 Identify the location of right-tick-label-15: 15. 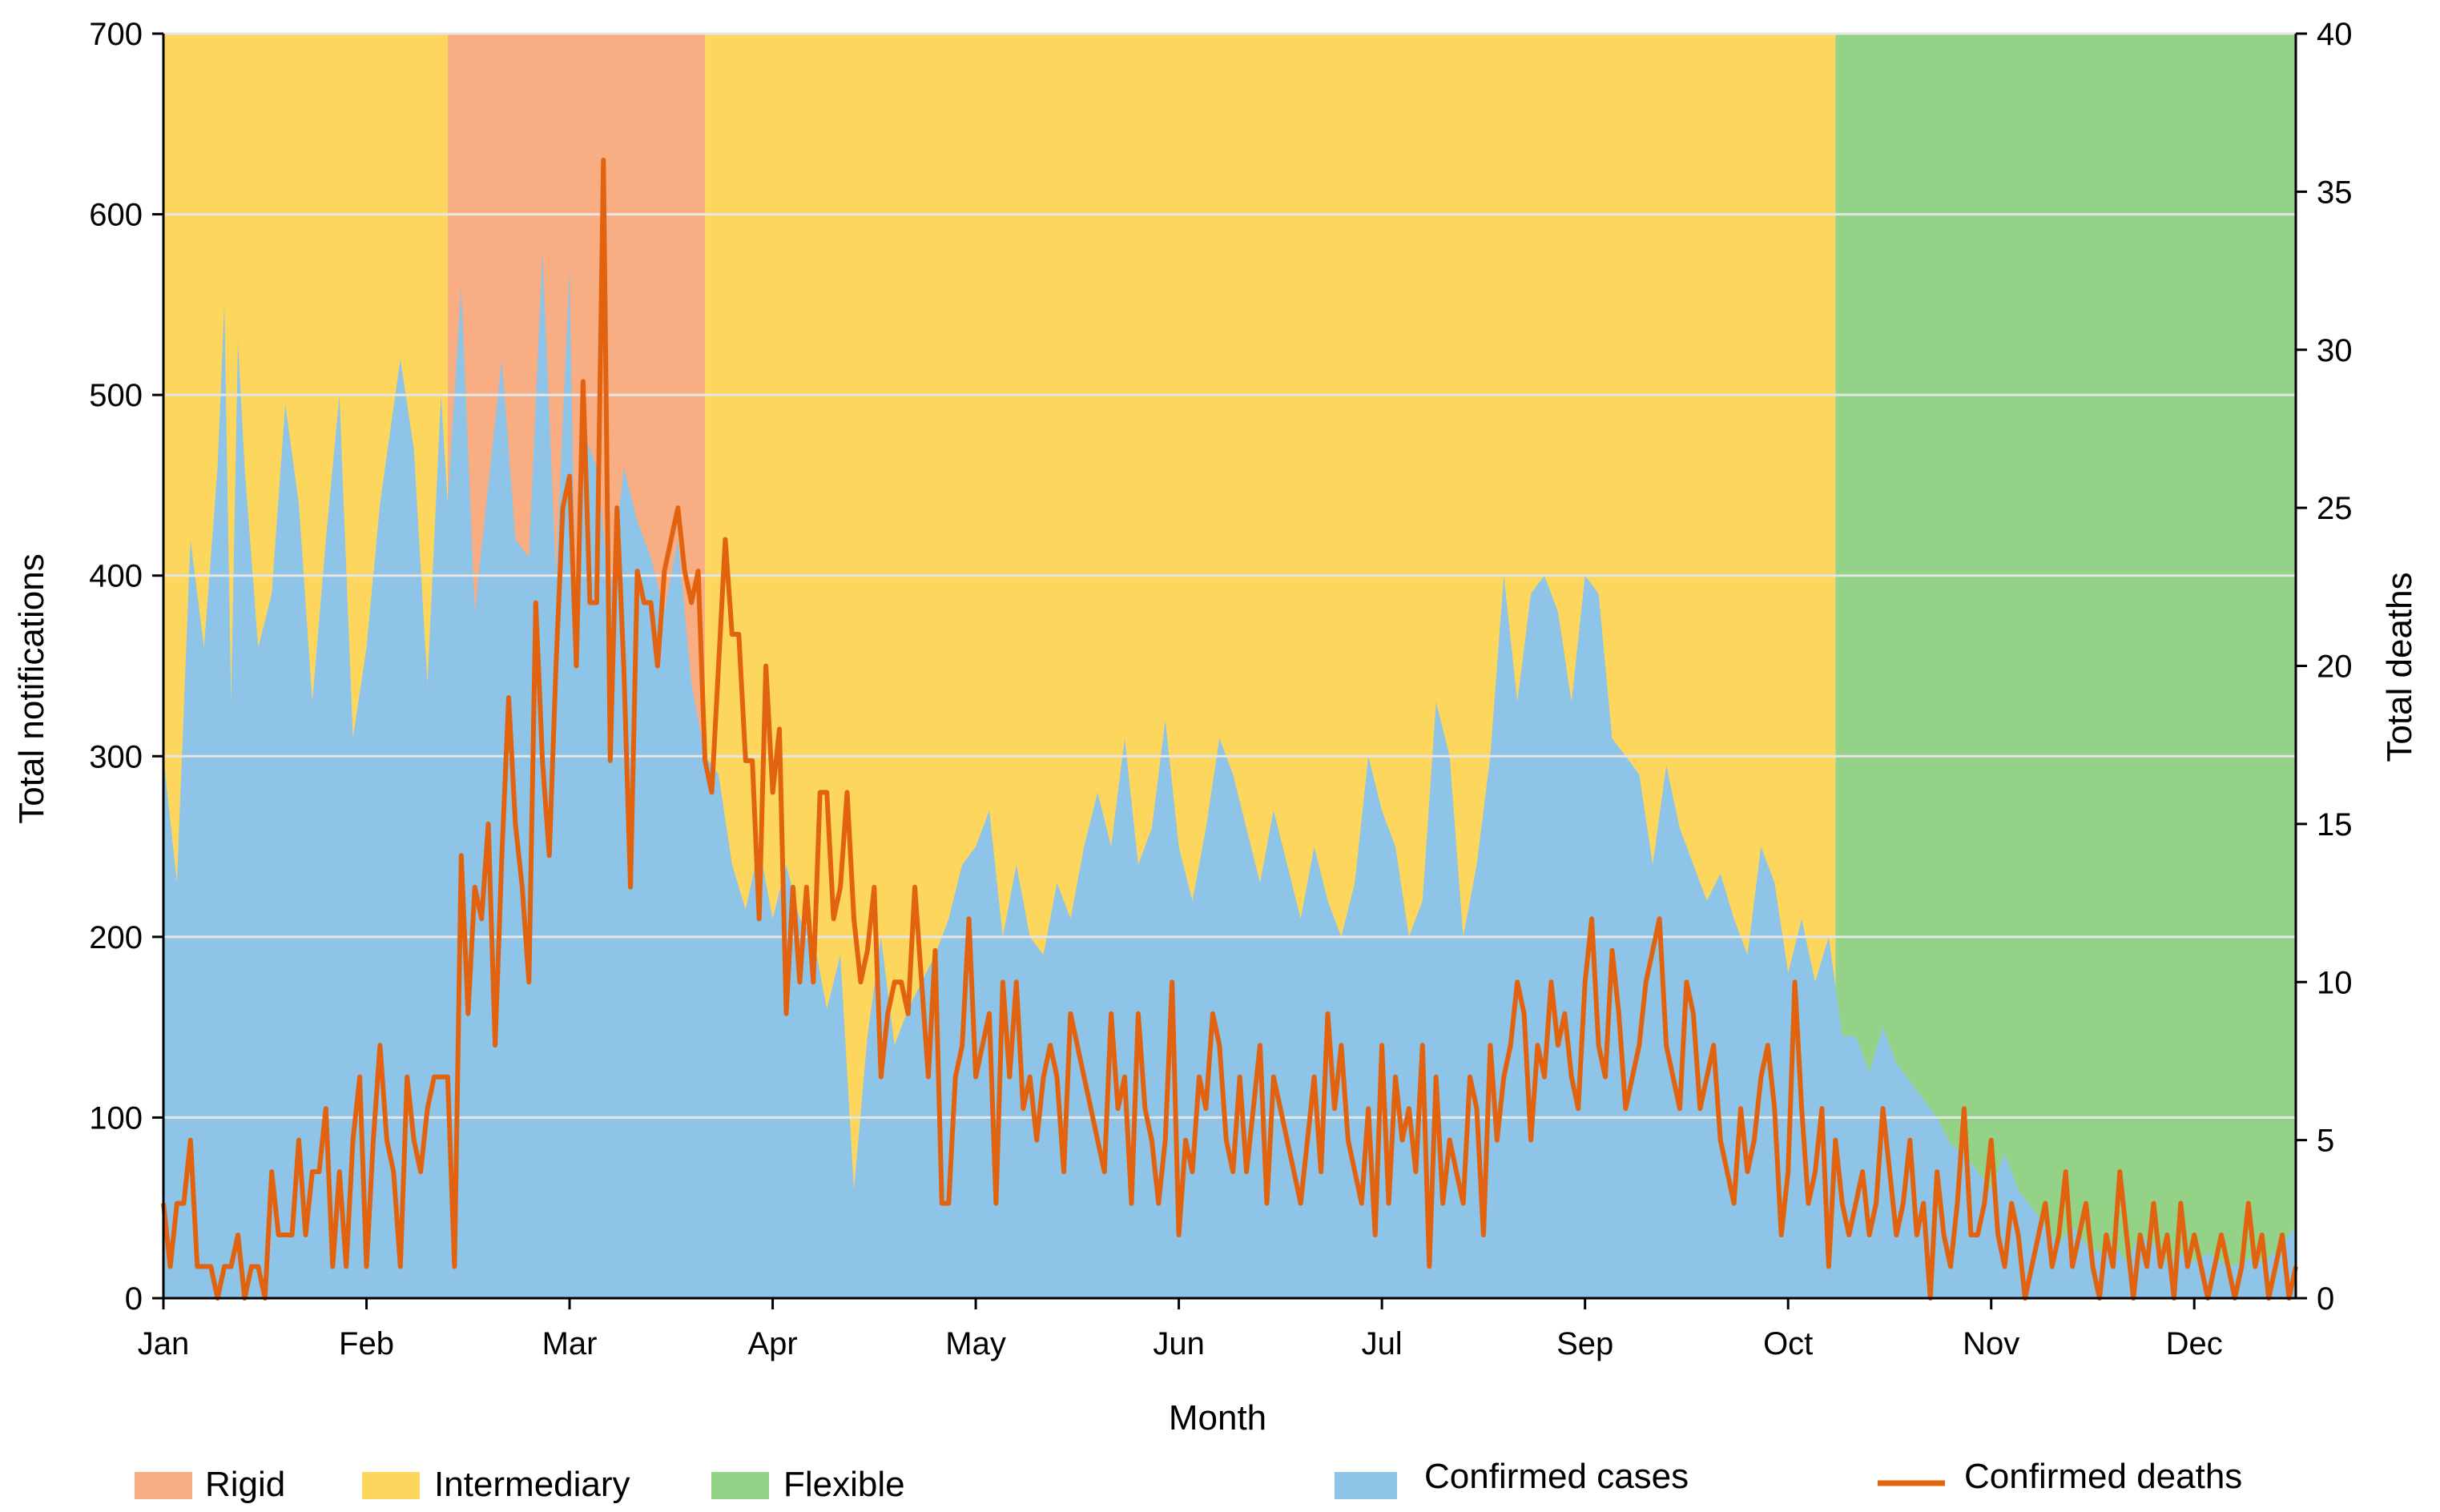
(2335, 824).